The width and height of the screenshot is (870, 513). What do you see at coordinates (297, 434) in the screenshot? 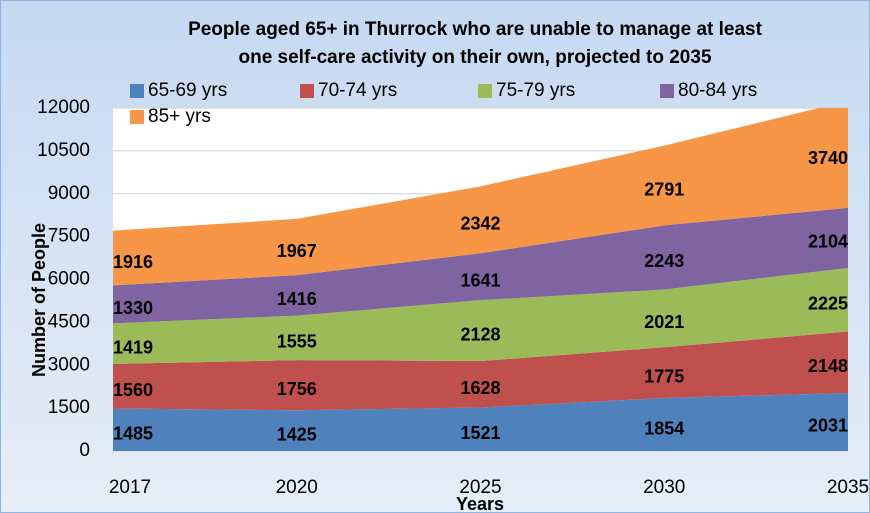
I see `data-label: 1425` at bounding box center [297, 434].